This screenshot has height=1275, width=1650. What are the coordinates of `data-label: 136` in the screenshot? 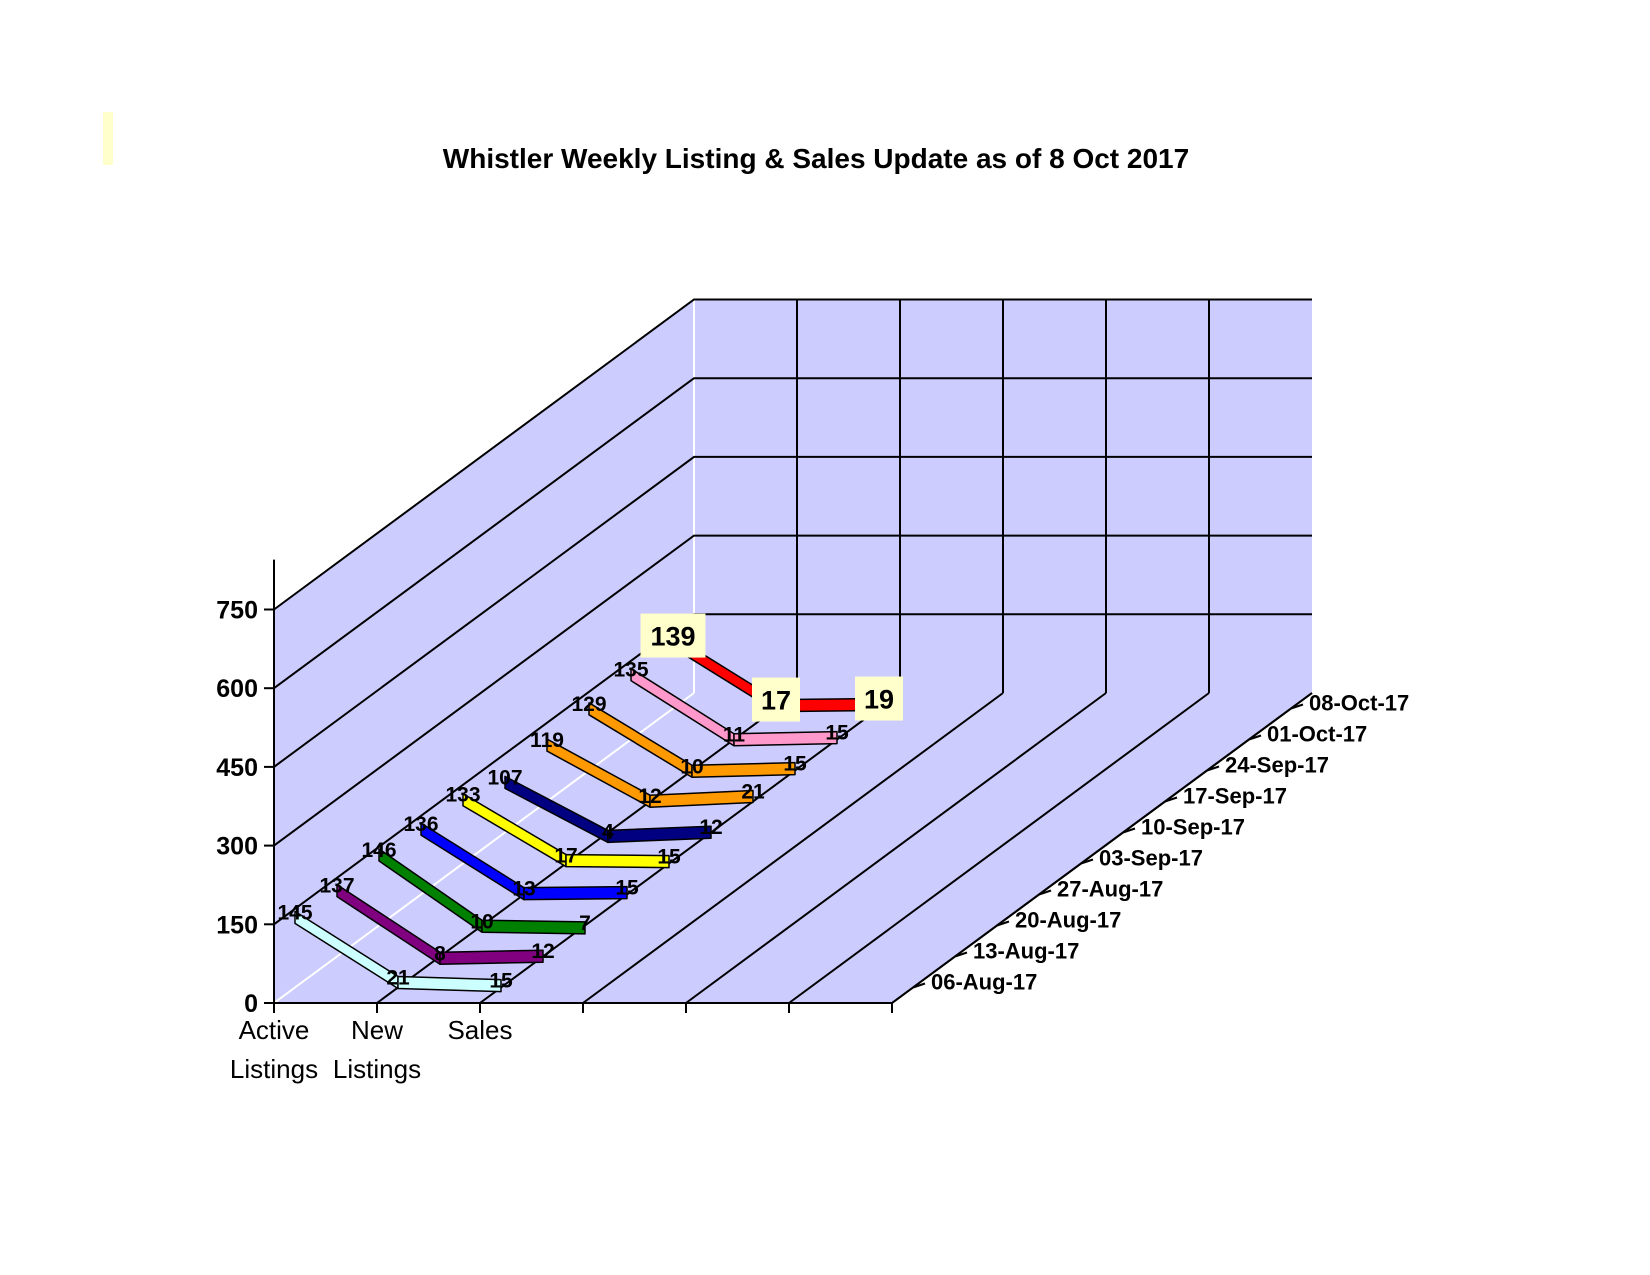 It's located at (420, 824).